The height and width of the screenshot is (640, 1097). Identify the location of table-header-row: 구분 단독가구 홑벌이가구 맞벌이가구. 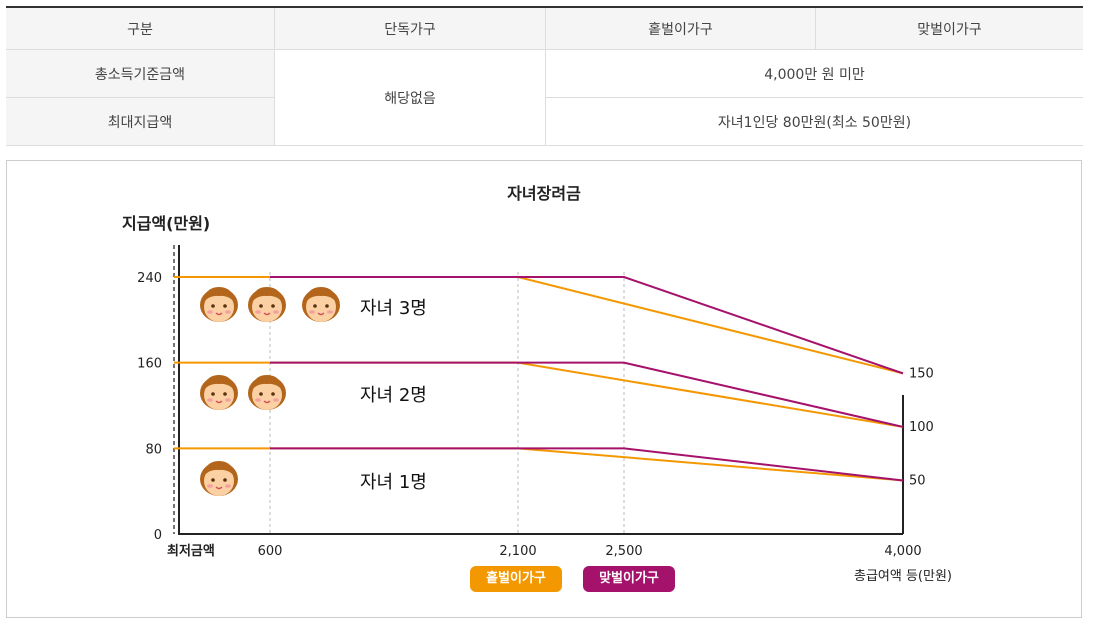
(544, 28).